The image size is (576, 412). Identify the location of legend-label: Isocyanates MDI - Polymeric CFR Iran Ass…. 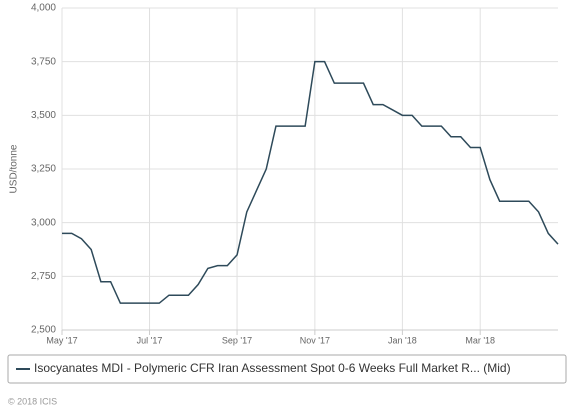
(272, 368).